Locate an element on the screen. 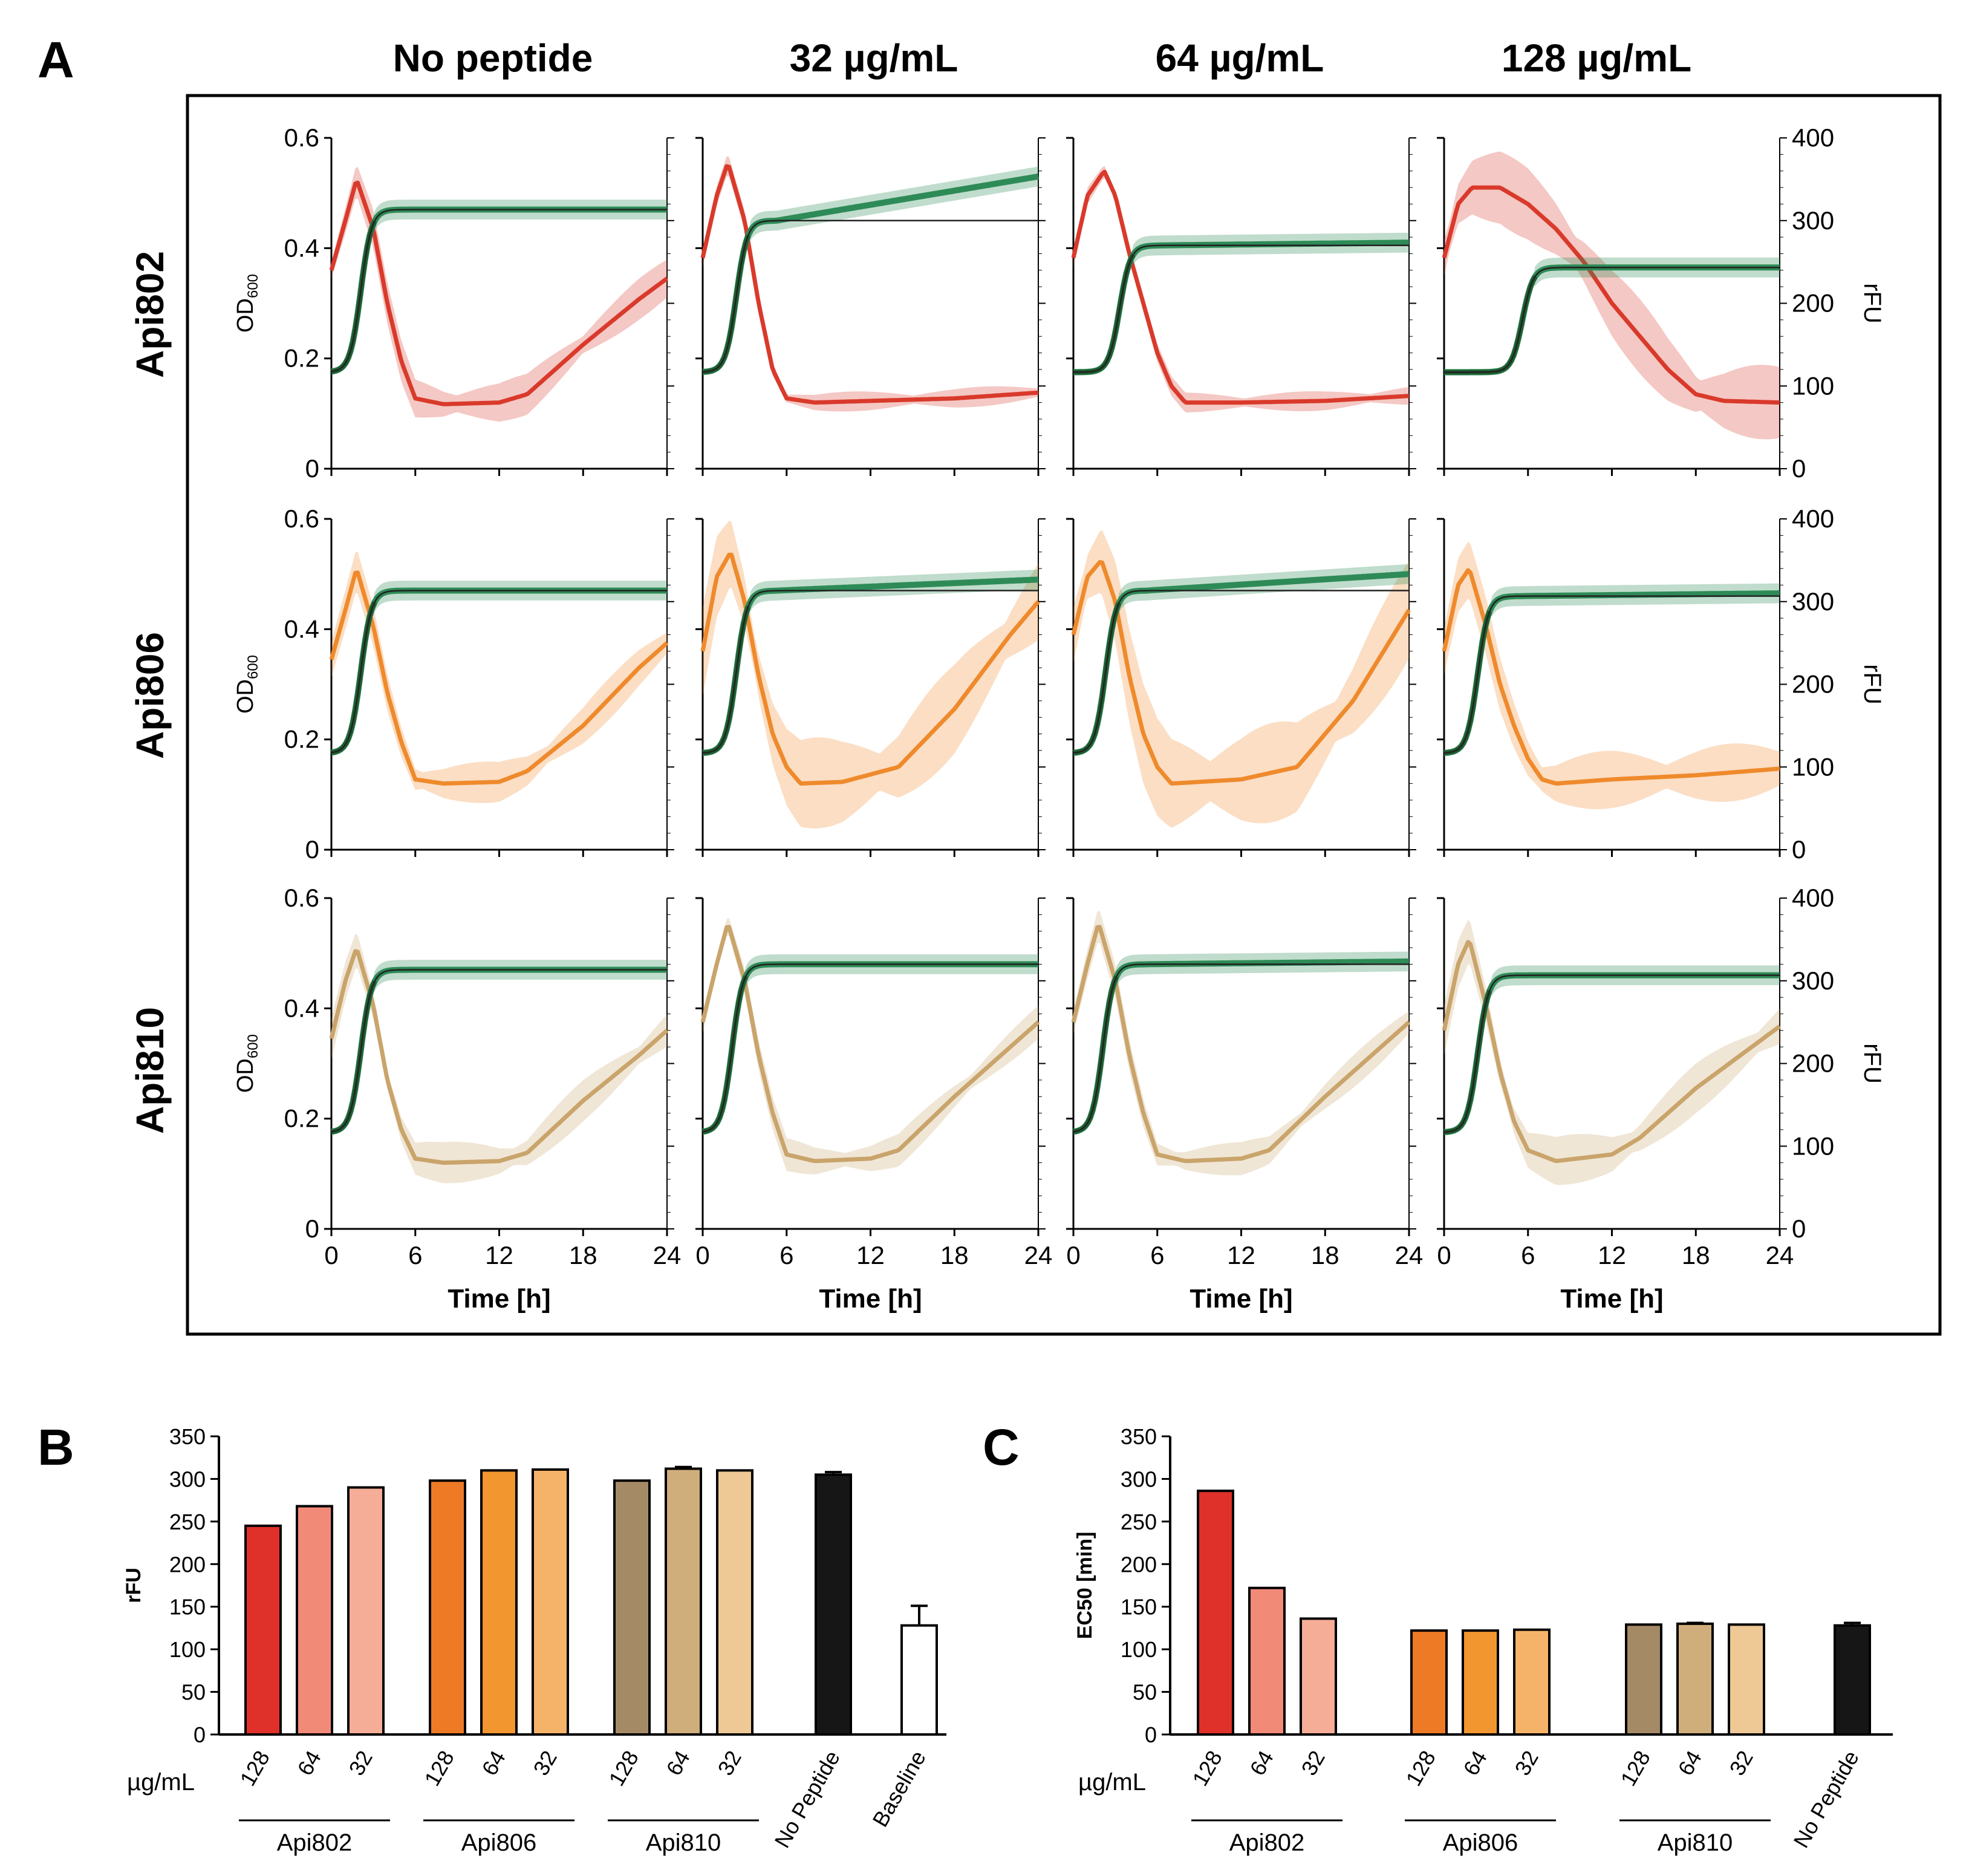 This screenshot has height=1876, width=1969. cell-api802-2-od-series is located at coordinates (1241, 308).